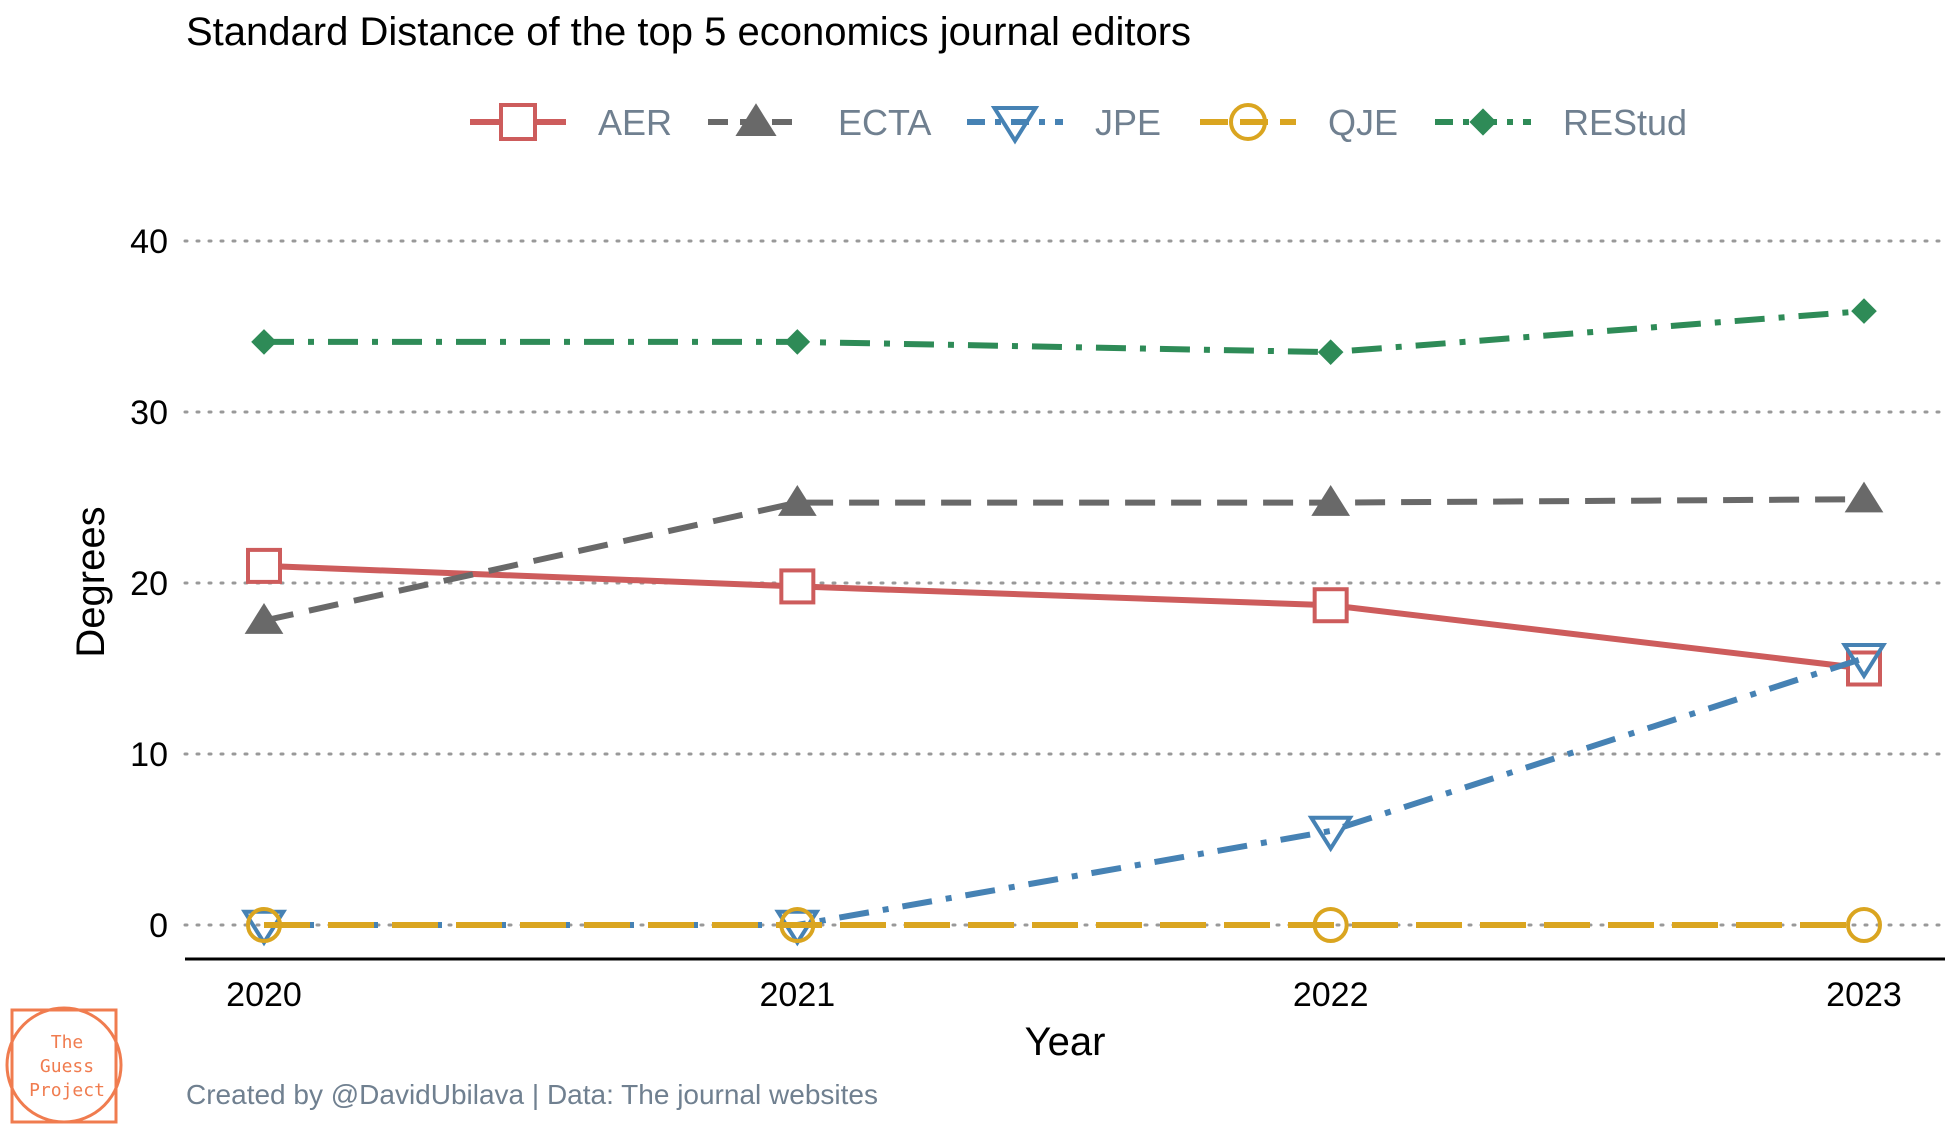  I want to click on series-line-restud, so click(1064, 332).